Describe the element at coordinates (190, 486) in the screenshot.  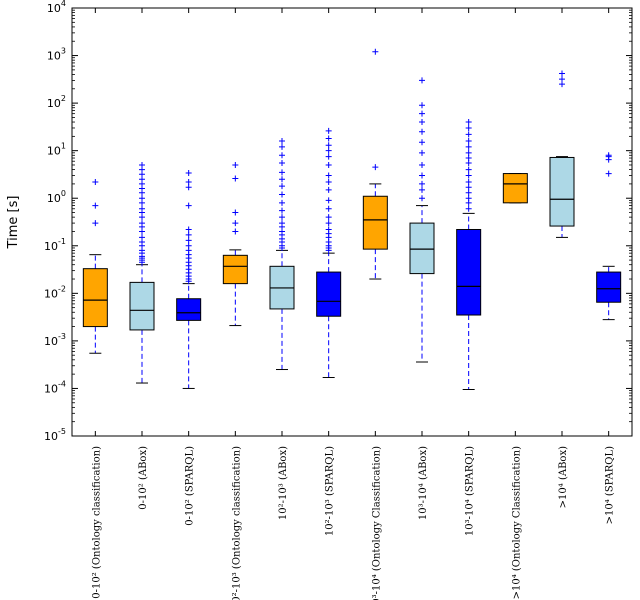
I see `category-label: 0-10² (SPARQL)` at that location.